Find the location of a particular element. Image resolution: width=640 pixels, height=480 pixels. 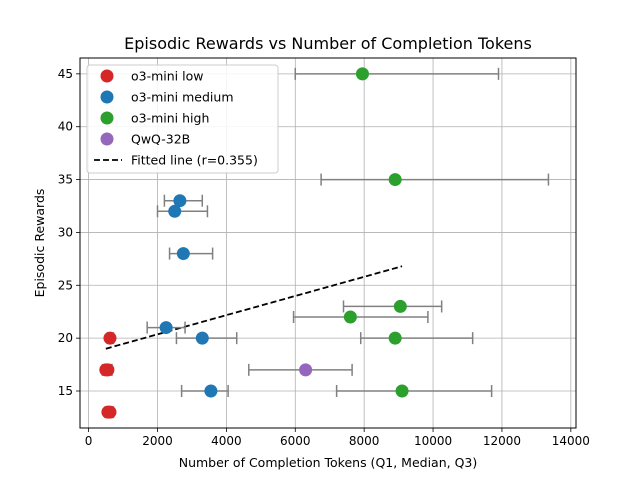

legend-box is located at coordinates (182, 119).